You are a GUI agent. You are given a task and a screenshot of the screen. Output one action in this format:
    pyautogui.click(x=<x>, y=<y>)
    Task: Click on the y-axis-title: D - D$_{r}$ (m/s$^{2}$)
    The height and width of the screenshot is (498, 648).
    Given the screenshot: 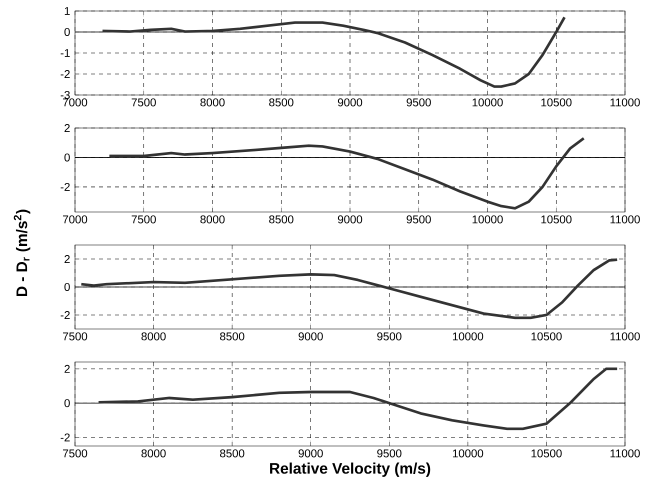 What is the action you would take?
    pyautogui.click(x=22, y=253)
    